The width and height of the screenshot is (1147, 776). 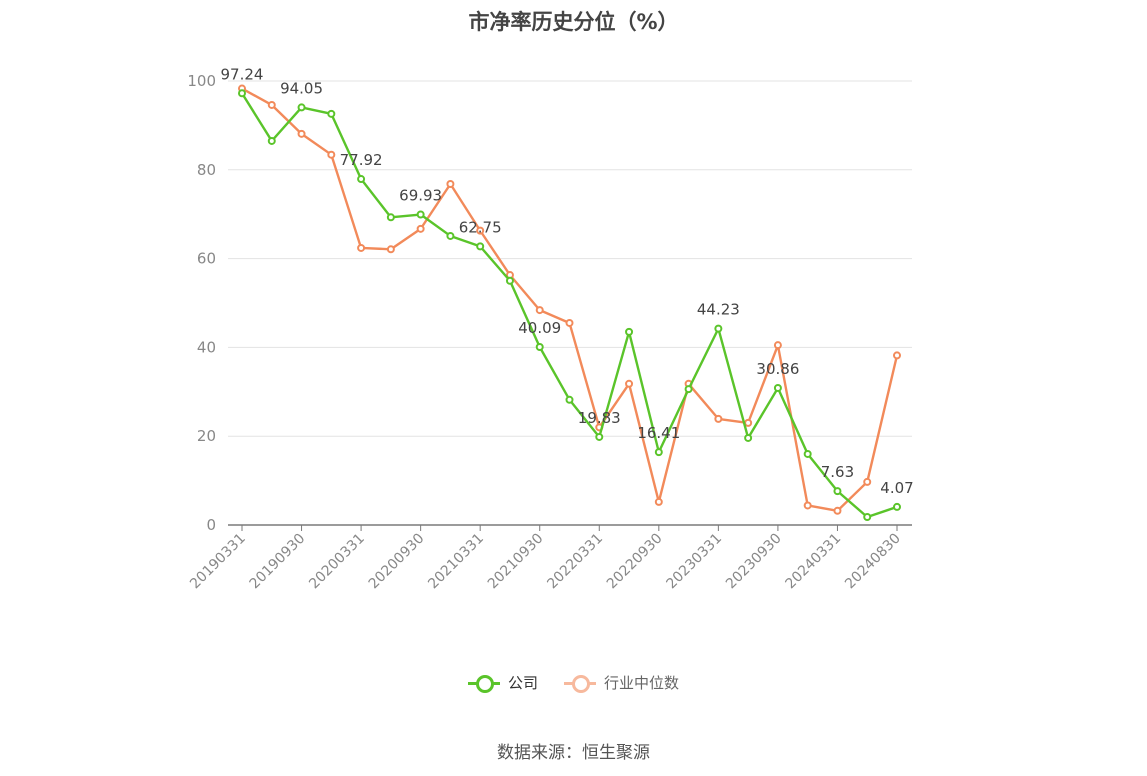 What do you see at coordinates (242, 74) in the screenshot?
I see `data-label: 97.24` at bounding box center [242, 74].